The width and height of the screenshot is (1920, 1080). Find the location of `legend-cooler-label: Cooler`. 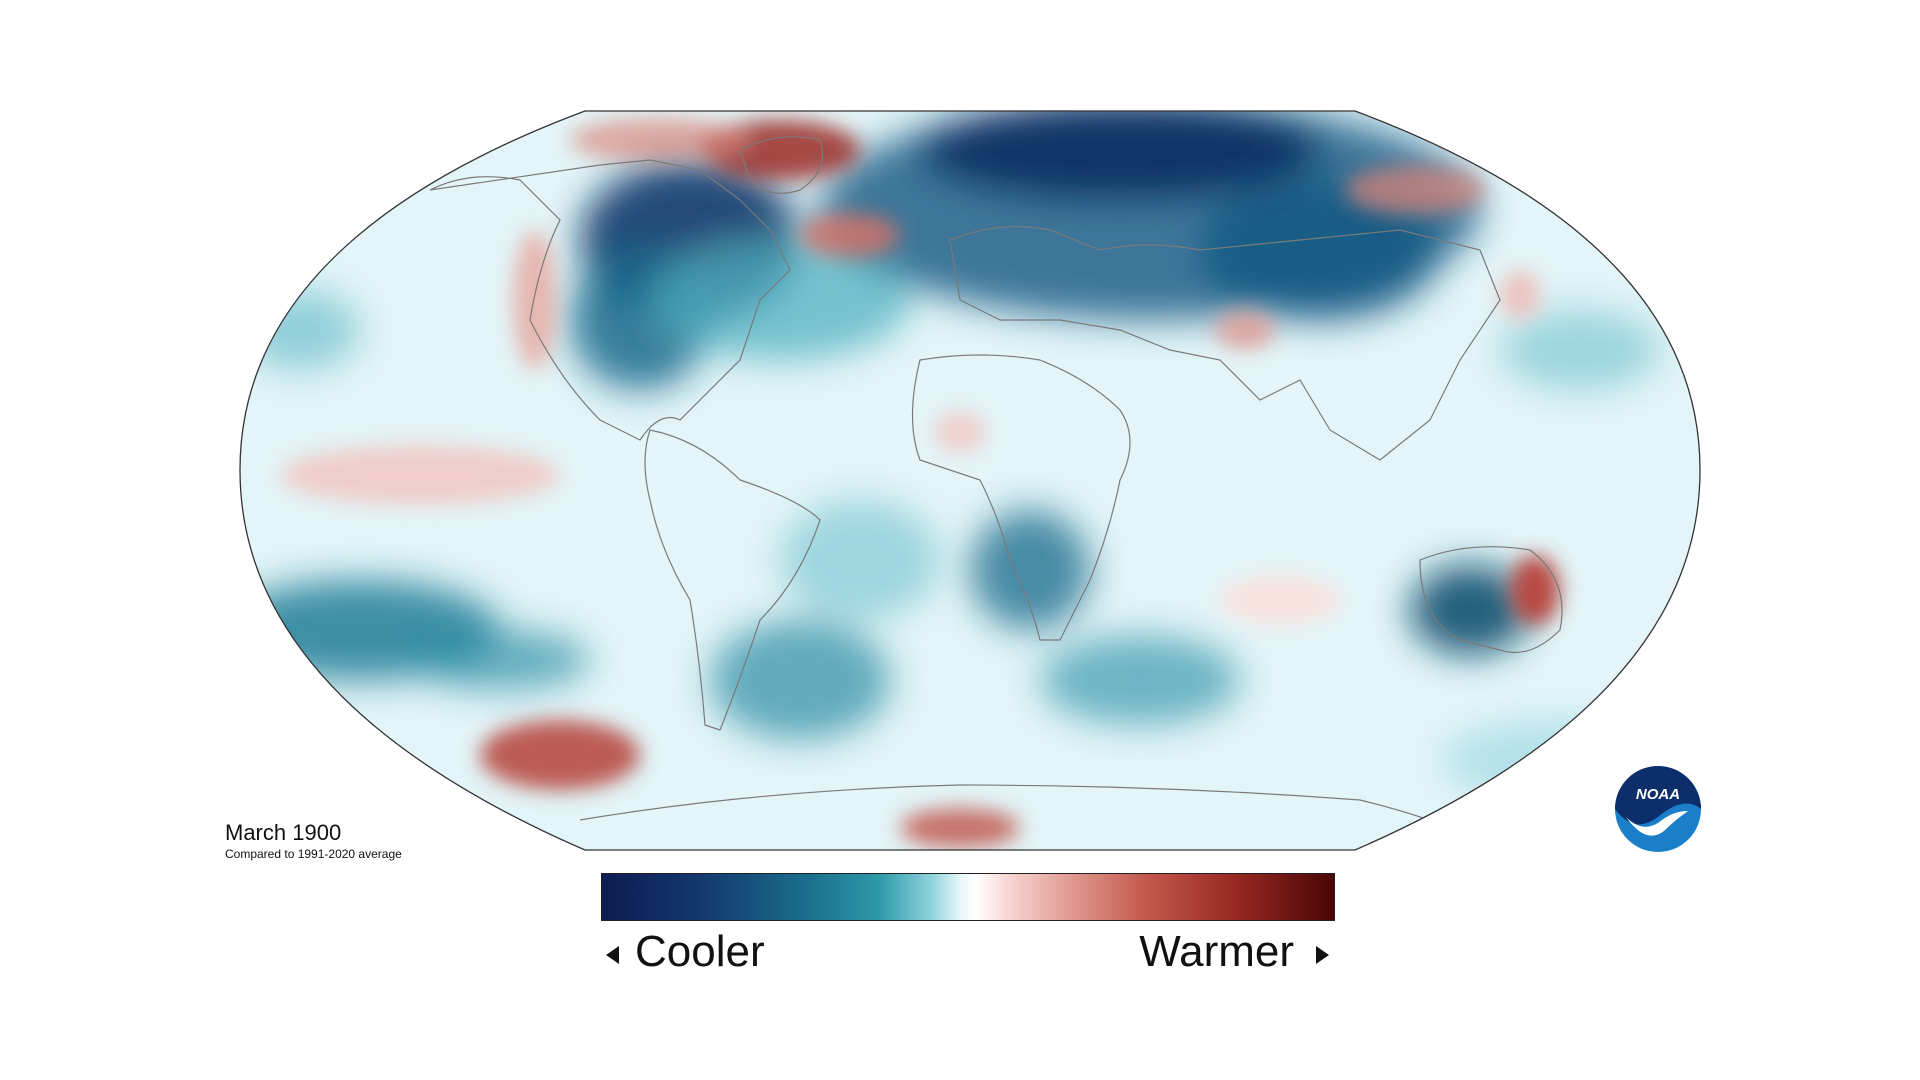

legend-cooler-label: Cooler is located at coordinates (700, 951).